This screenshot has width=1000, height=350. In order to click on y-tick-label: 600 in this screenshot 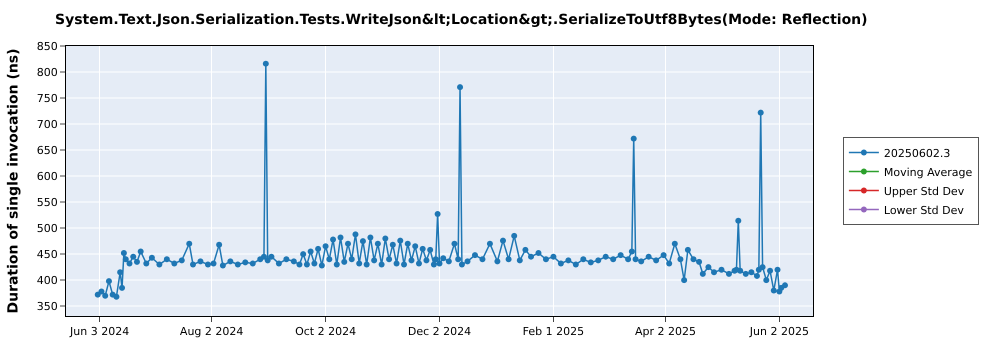, I will do `click(47, 176)`.